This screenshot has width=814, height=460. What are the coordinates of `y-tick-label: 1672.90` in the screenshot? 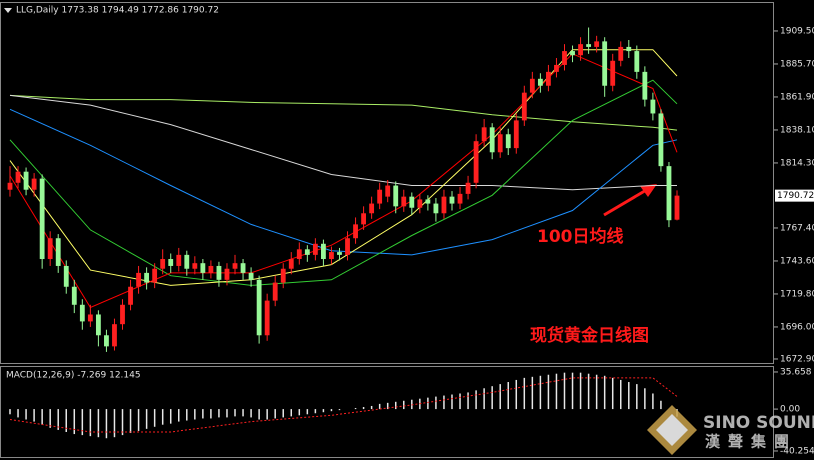 It's located at (797, 359).